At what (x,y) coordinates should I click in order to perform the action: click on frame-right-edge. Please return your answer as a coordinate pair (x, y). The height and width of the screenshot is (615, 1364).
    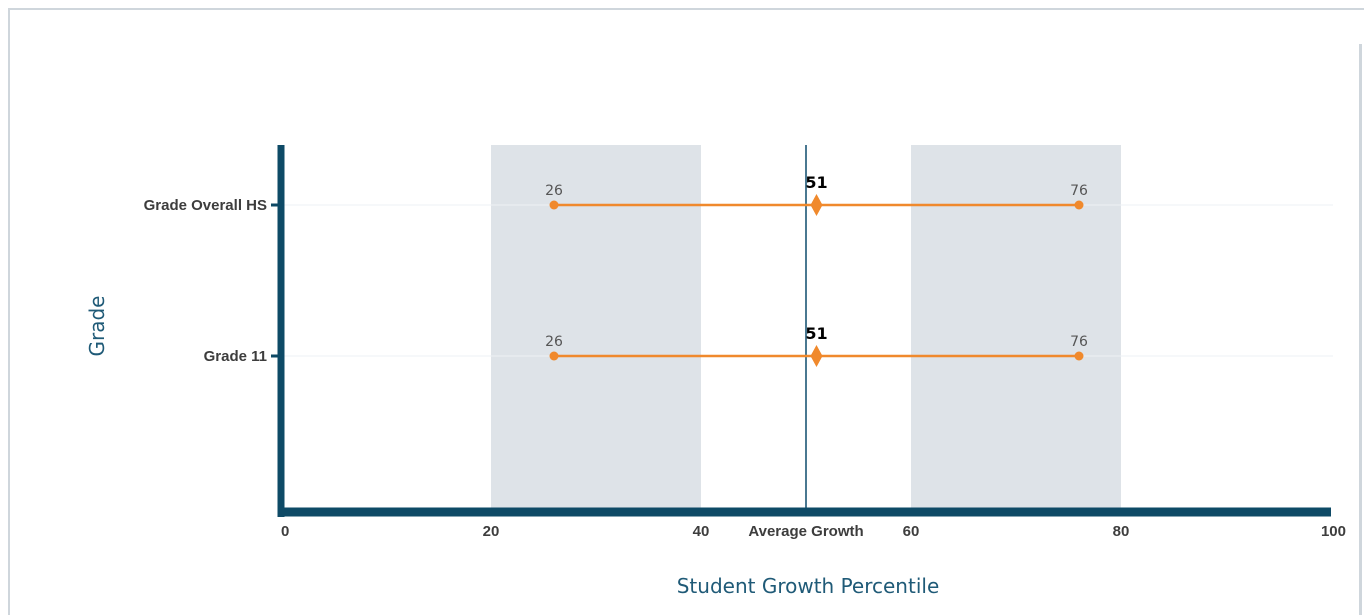
    Looking at the image, I should click on (1360, 329).